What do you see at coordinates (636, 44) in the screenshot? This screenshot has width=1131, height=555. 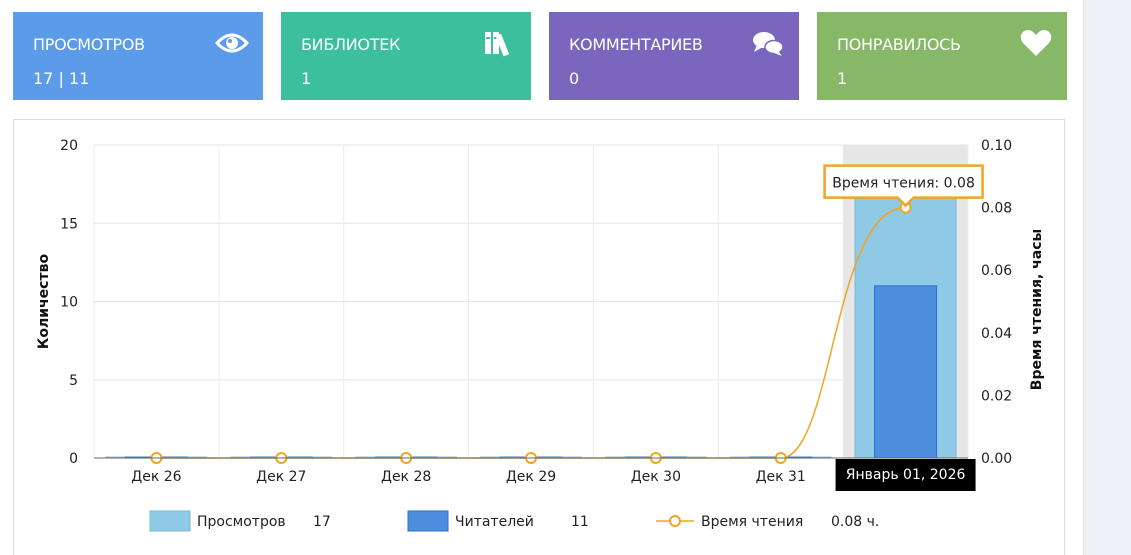 I see `stat-card-title: КОММЕНТАРИЕВ` at bounding box center [636, 44].